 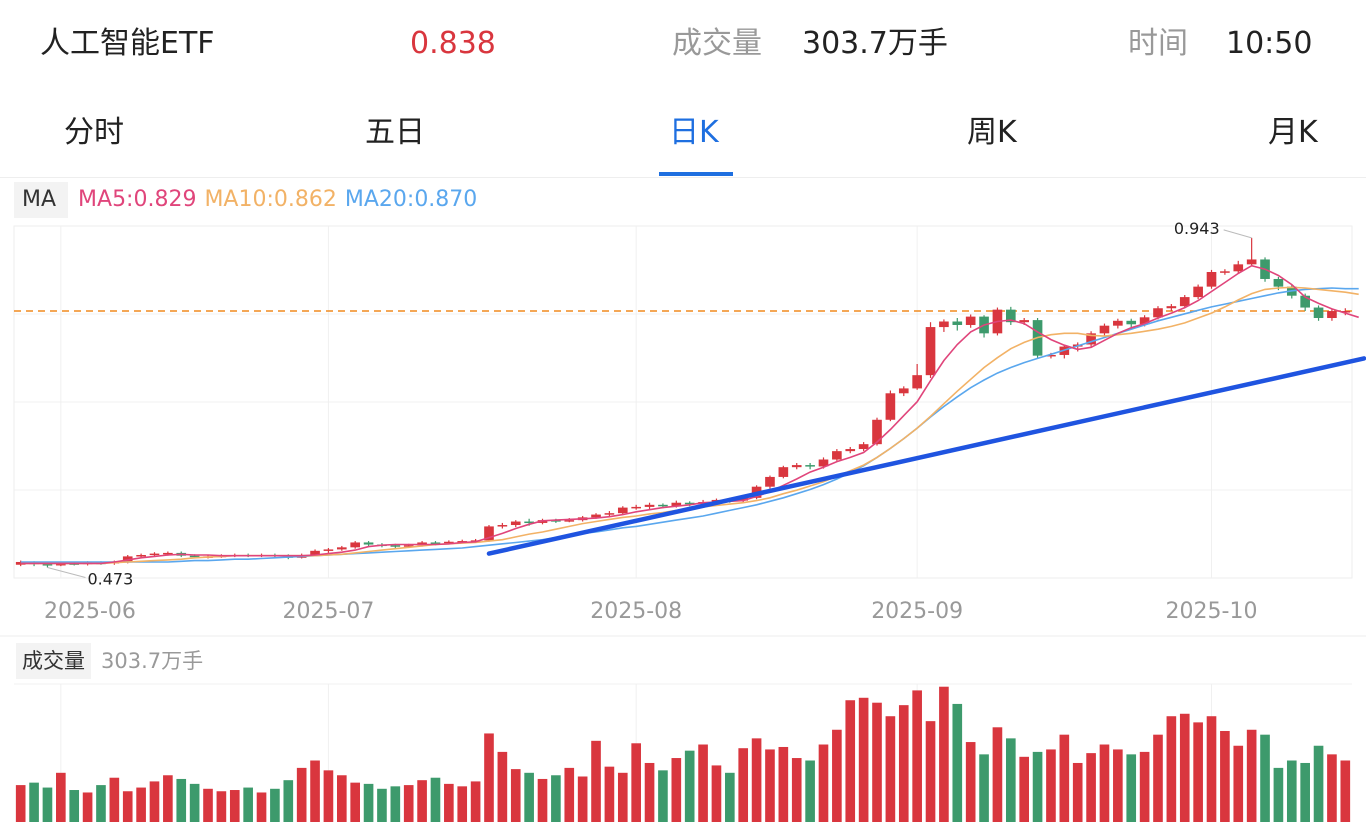 What do you see at coordinates (94, 132) in the screenshot?
I see `tab-intraday: 分时` at bounding box center [94, 132].